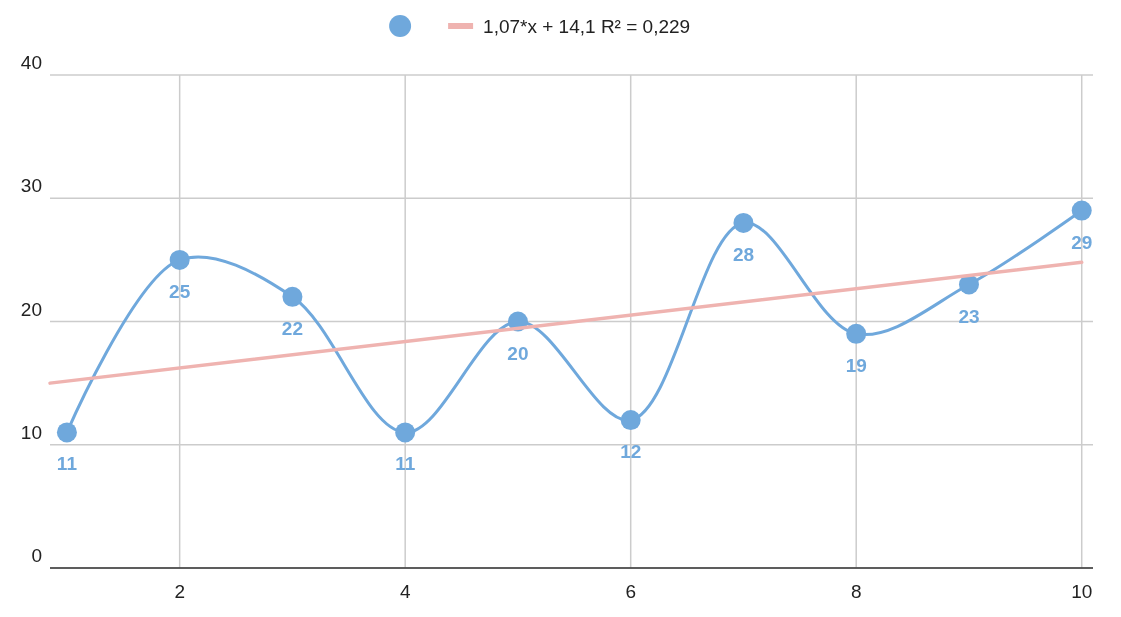 This screenshot has height=617, width=1121. I want to click on y-tick-label: 40, so click(31, 62).